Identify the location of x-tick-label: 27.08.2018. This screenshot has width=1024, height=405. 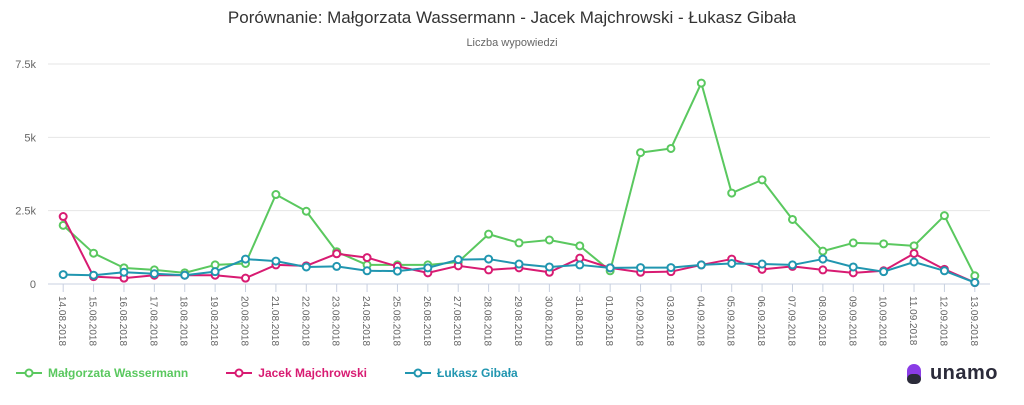
(456, 321).